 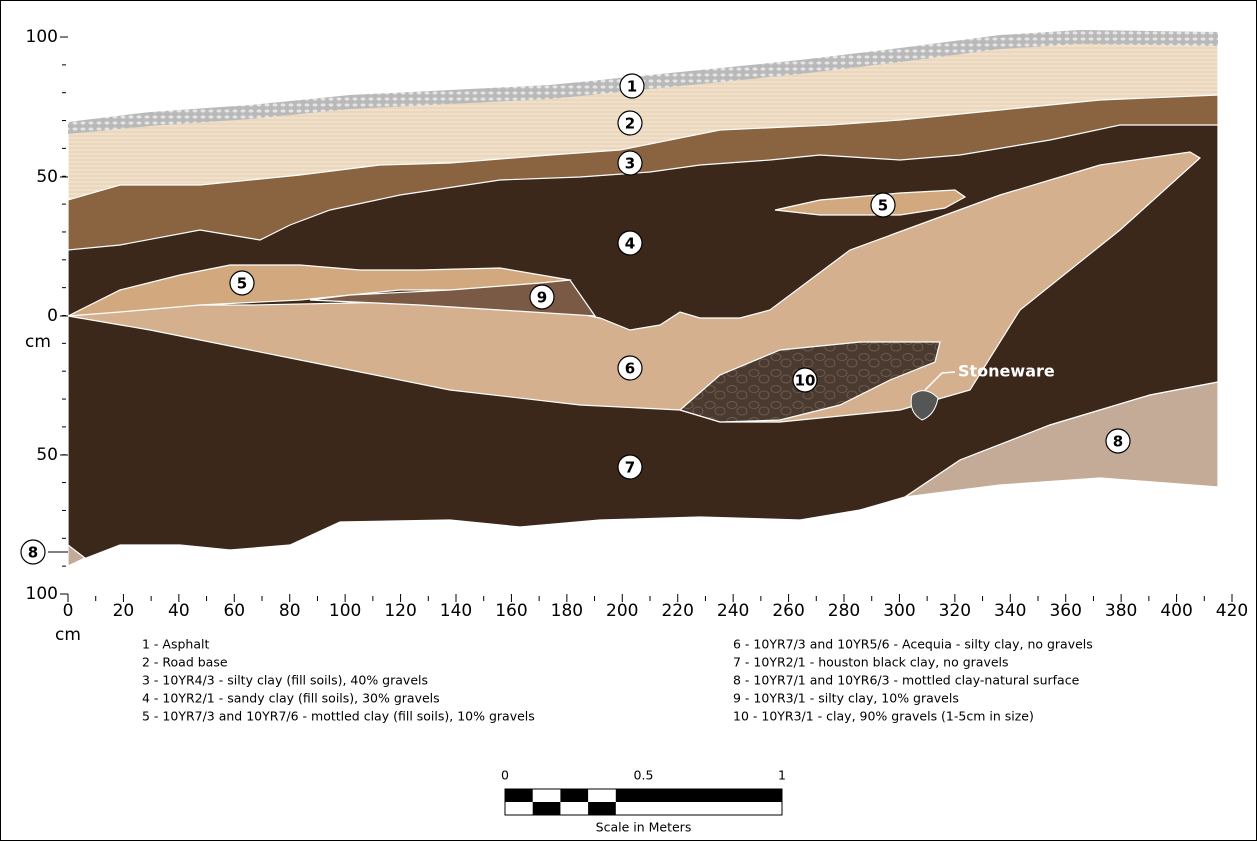 What do you see at coordinates (1006, 371) in the screenshot?
I see `annotation: Stoneware` at bounding box center [1006, 371].